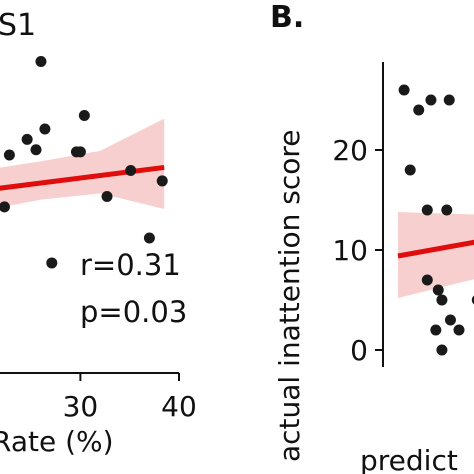 This screenshot has width=474, height=474. I want to click on y-tick-label-b-1: 10, so click(350, 250).